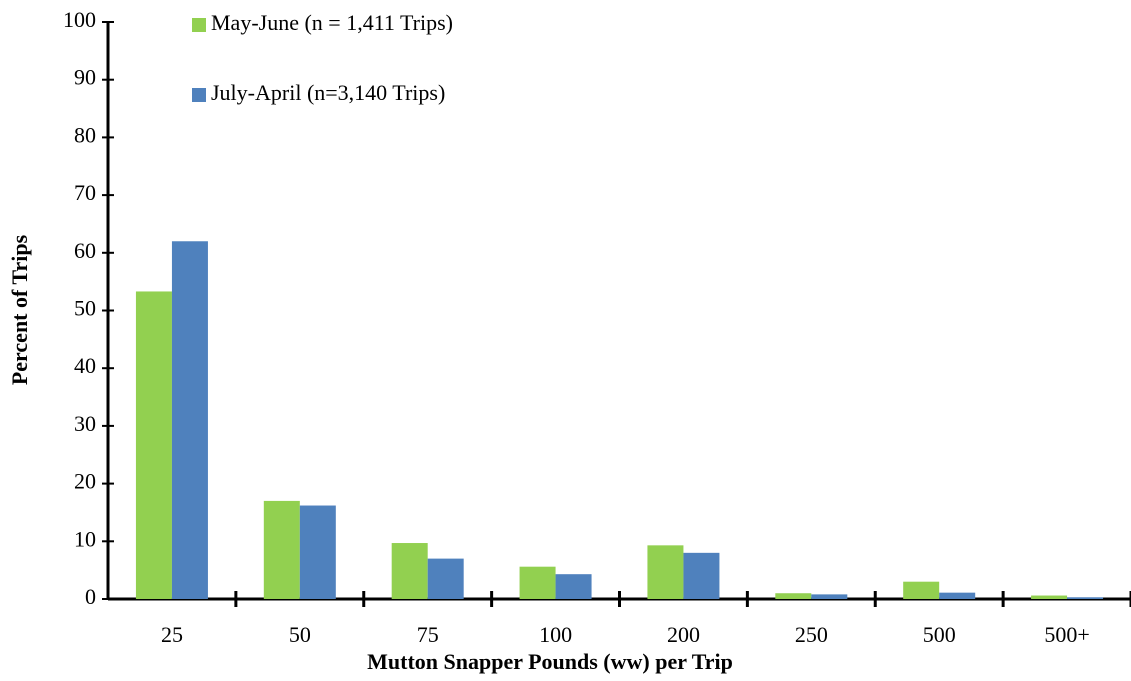  I want to click on y-tick-label: 50, so click(85, 308).